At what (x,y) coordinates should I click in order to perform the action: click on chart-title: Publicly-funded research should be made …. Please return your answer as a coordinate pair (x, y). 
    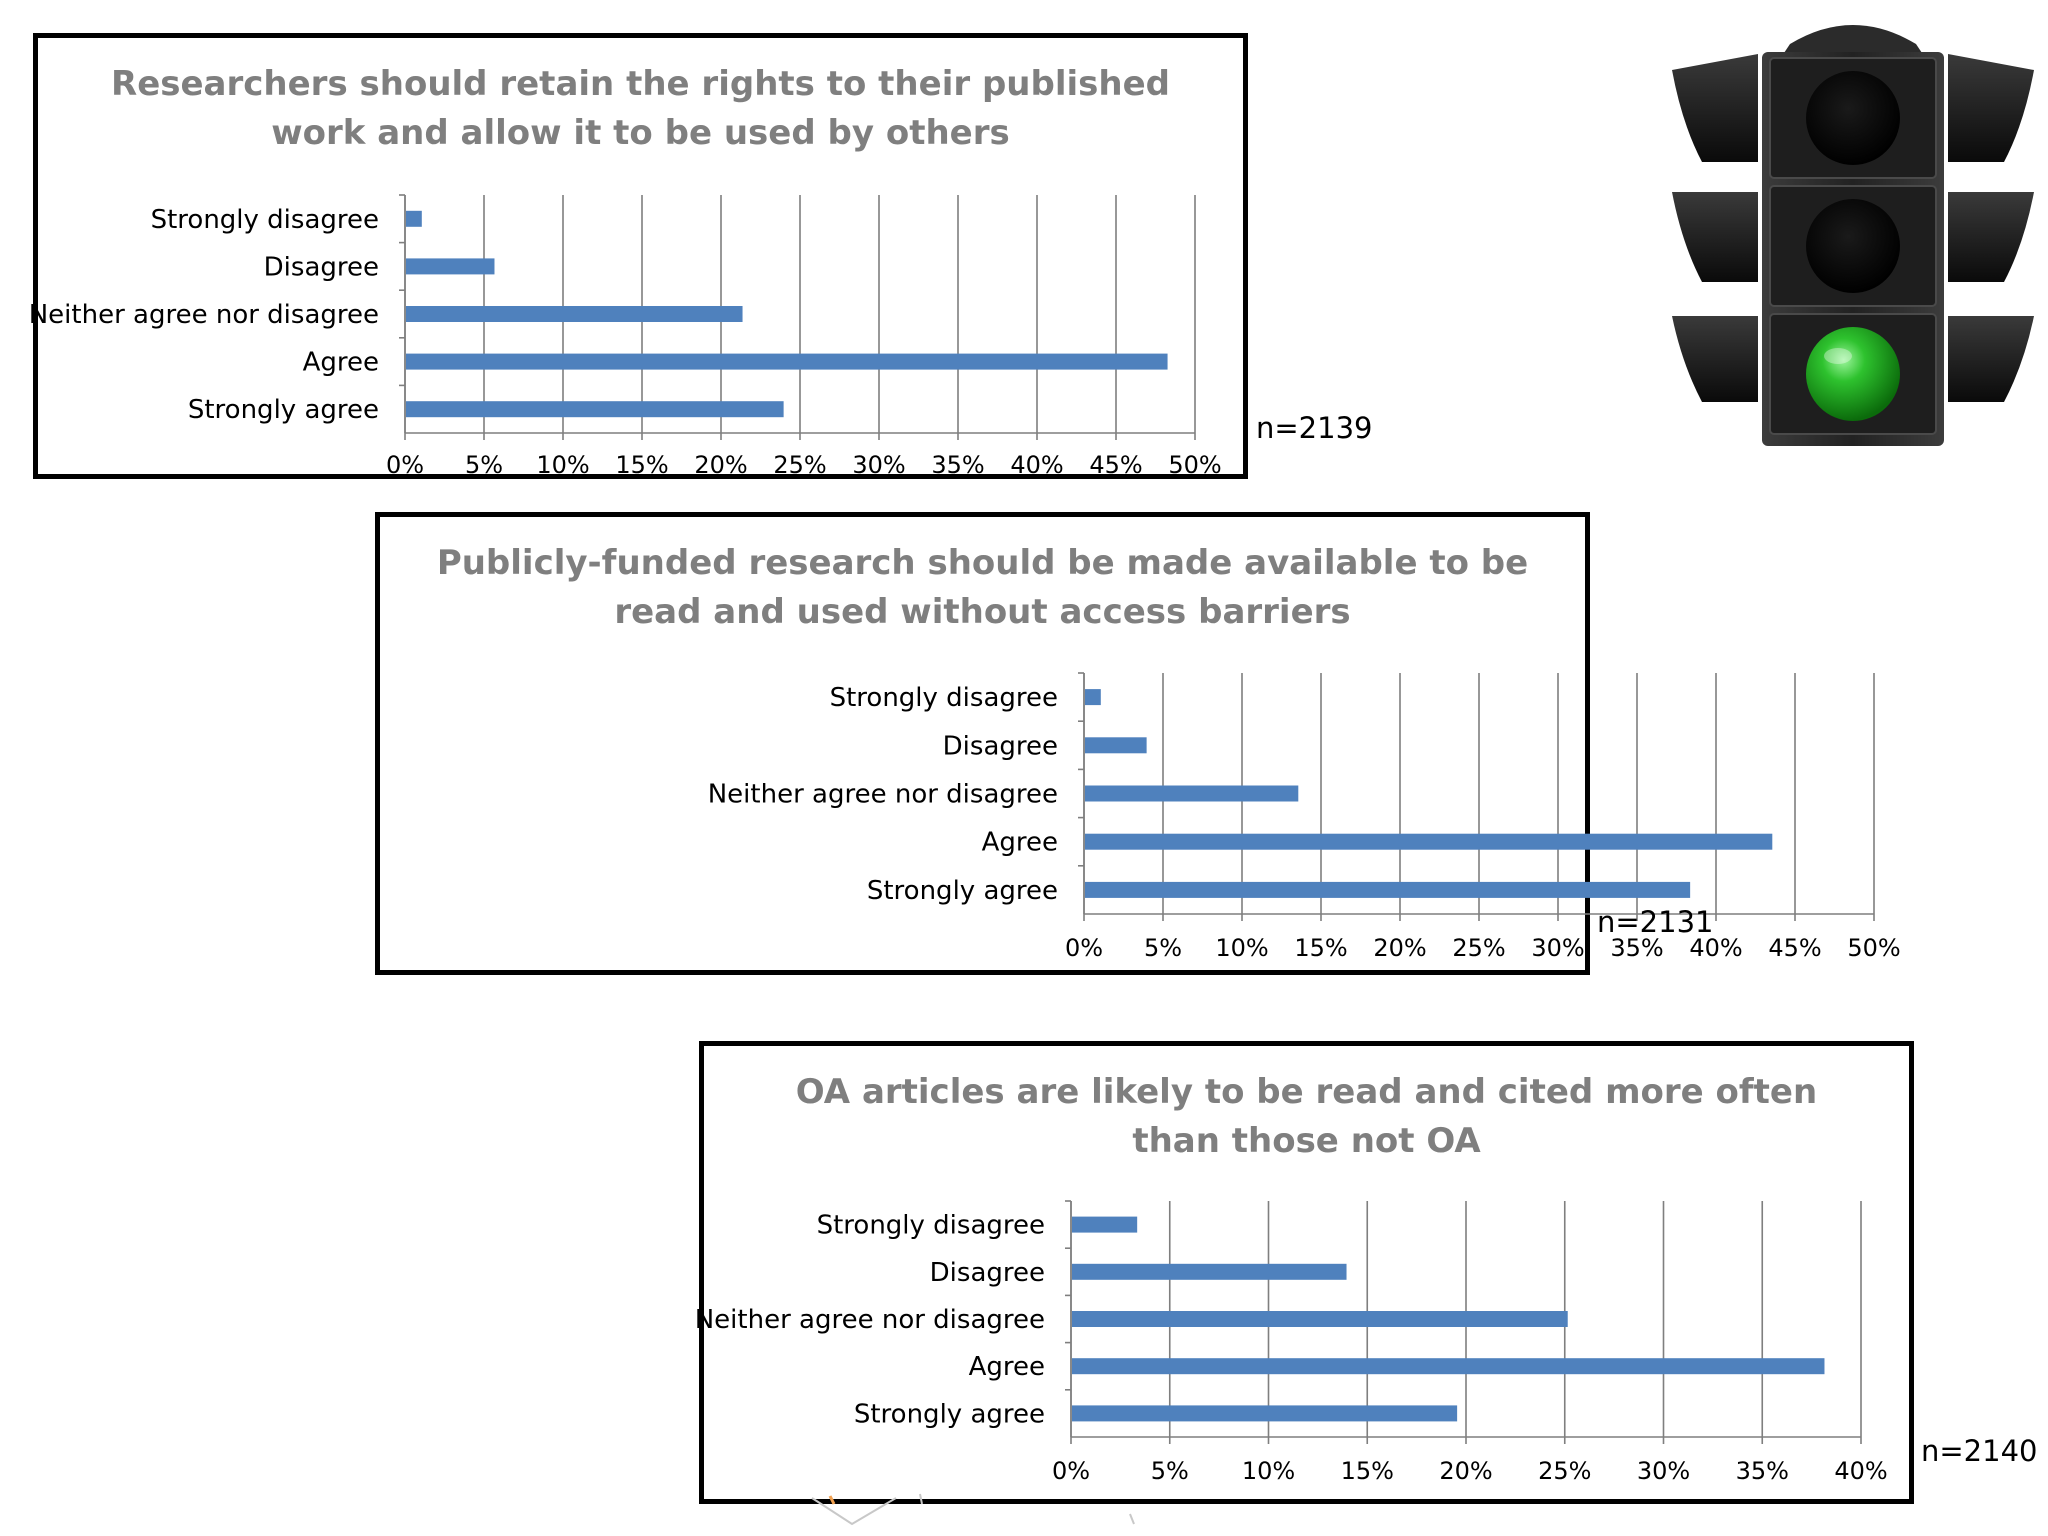
    Looking at the image, I should click on (982, 588).